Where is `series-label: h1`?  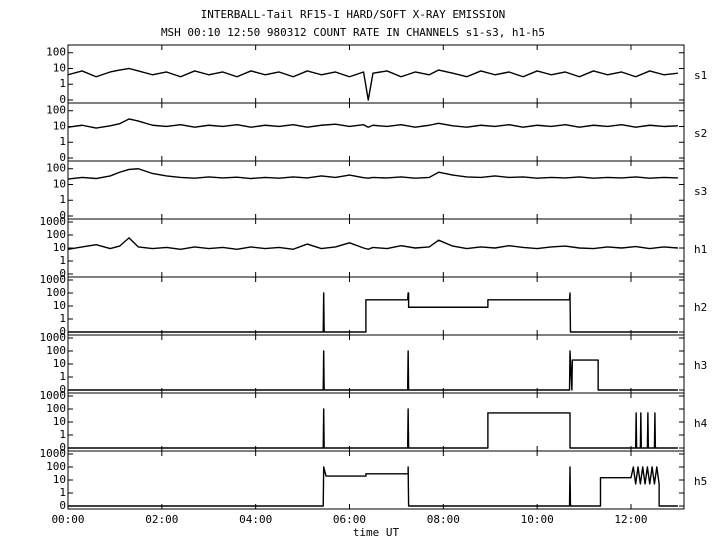 series-label: h1 is located at coordinates (700, 249).